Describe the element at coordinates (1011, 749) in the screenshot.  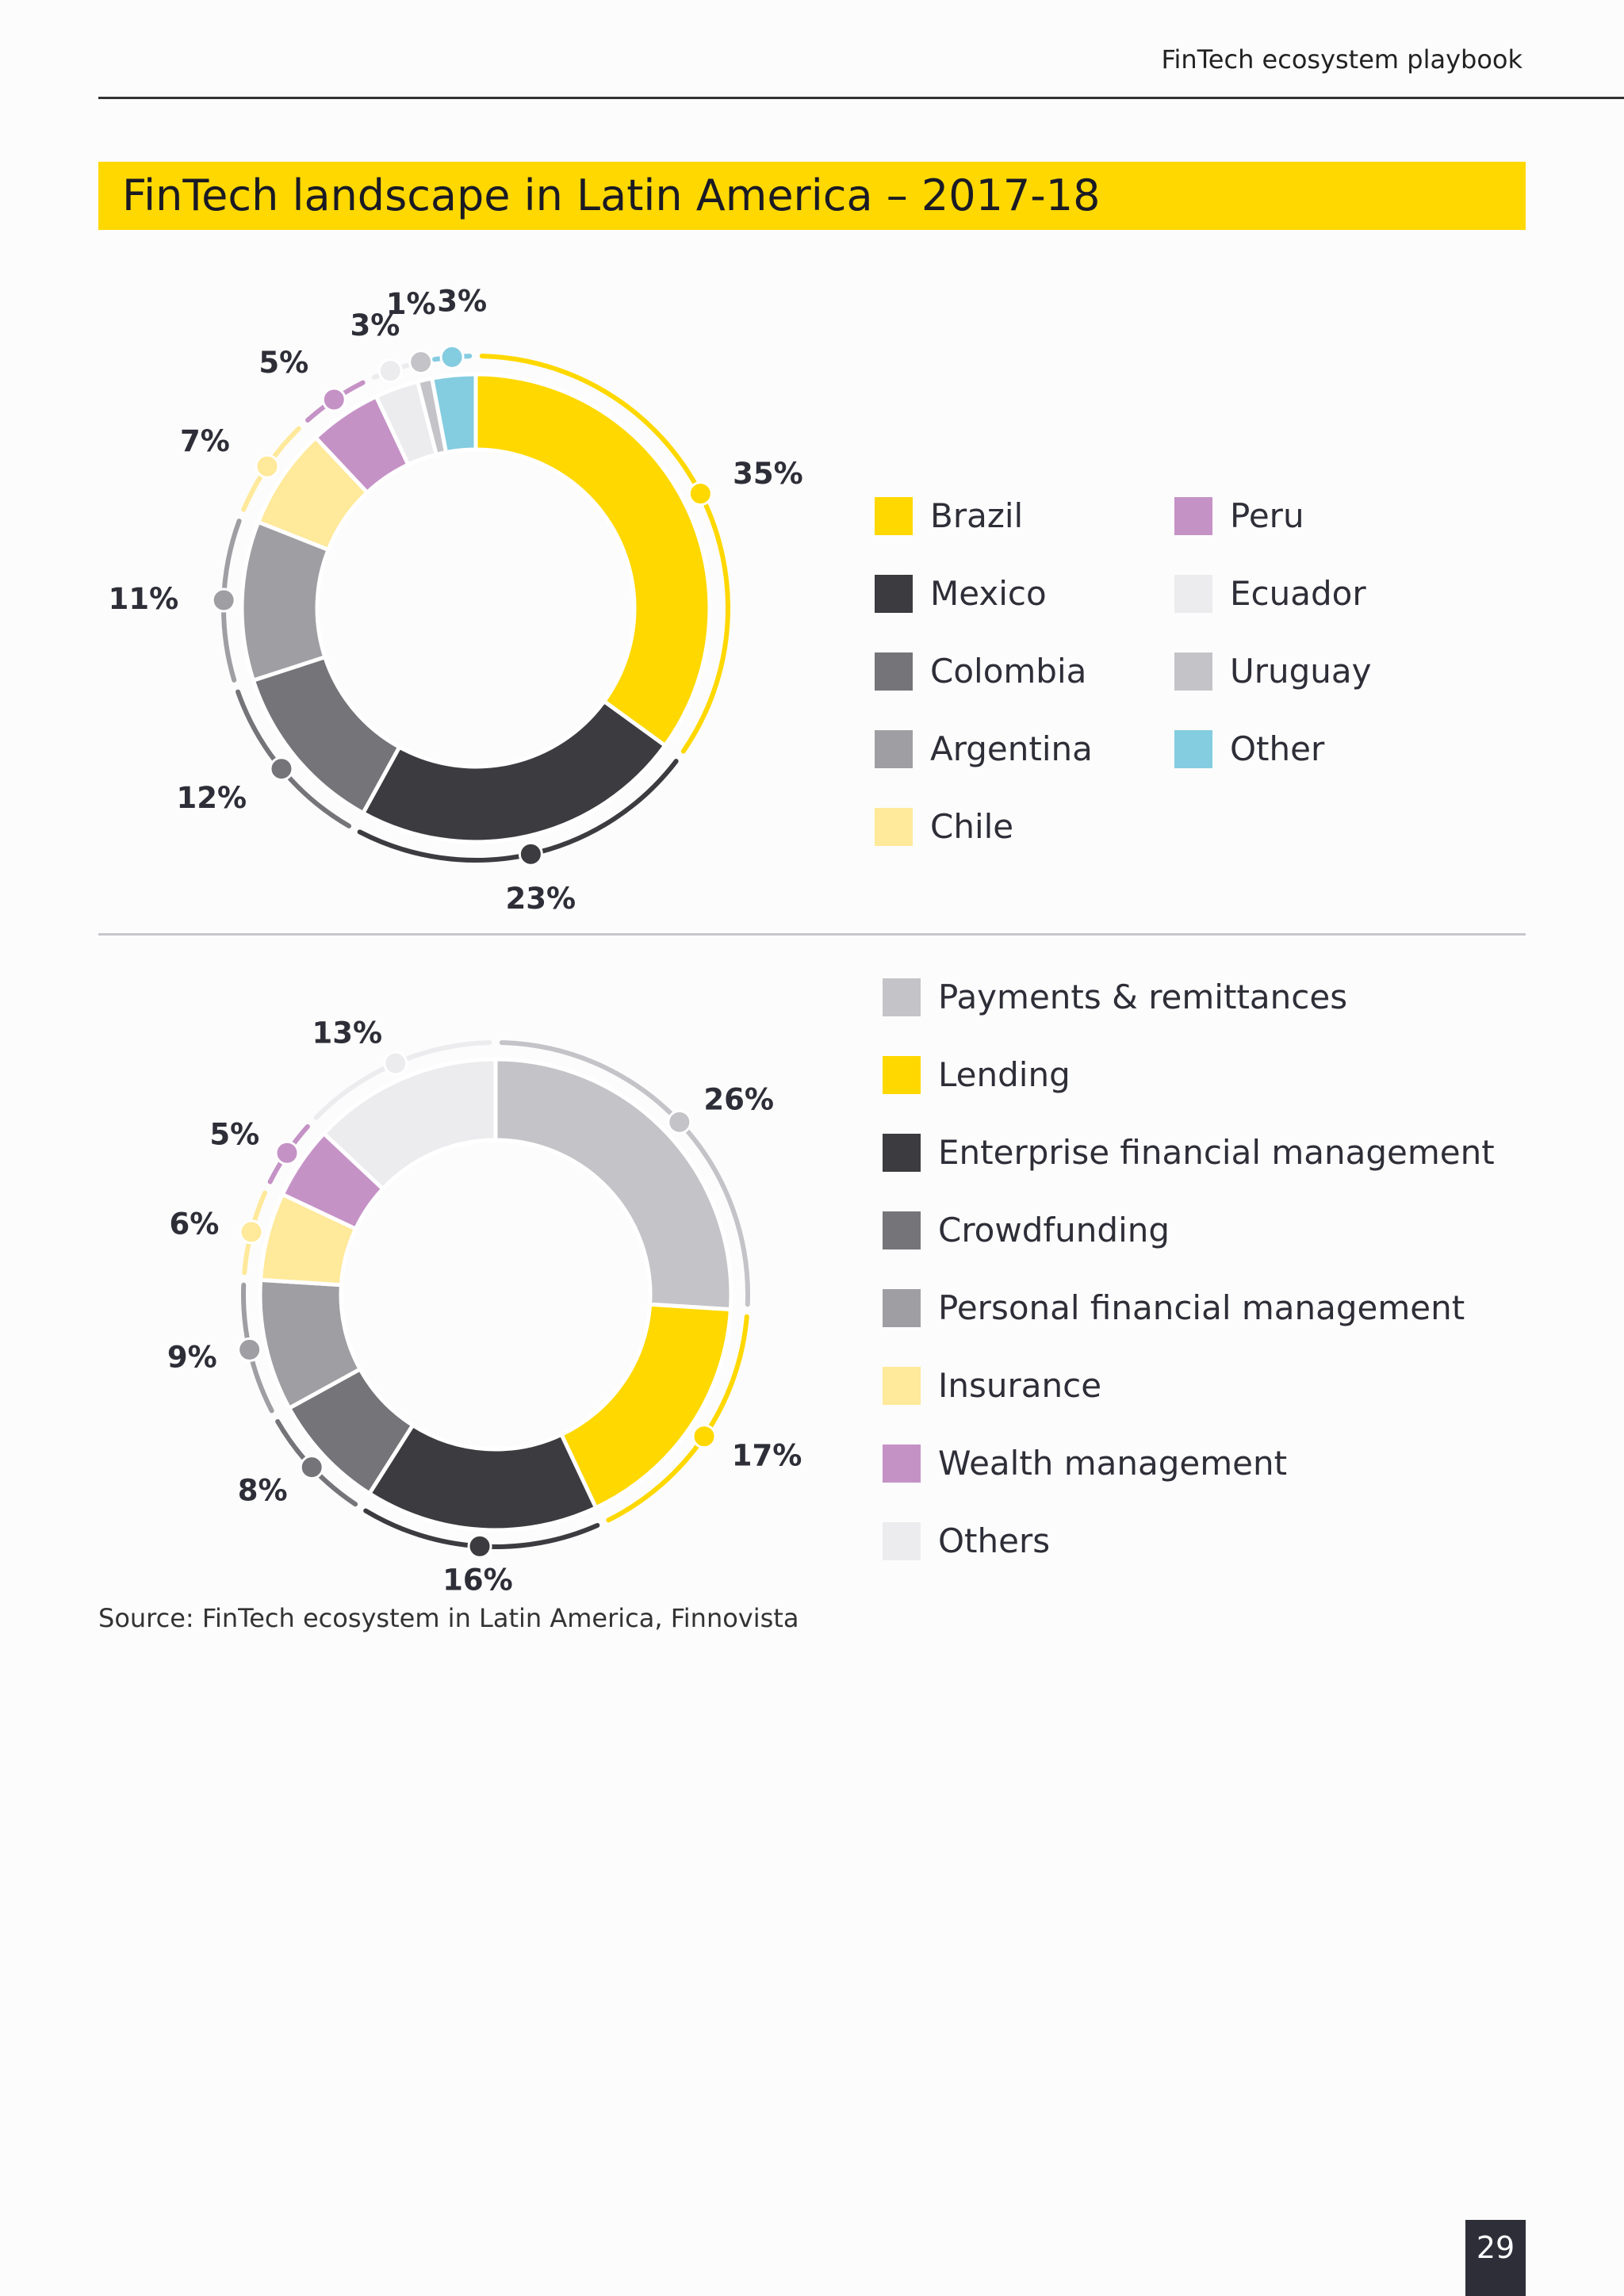
I see `legend-label: Argentina` at that location.